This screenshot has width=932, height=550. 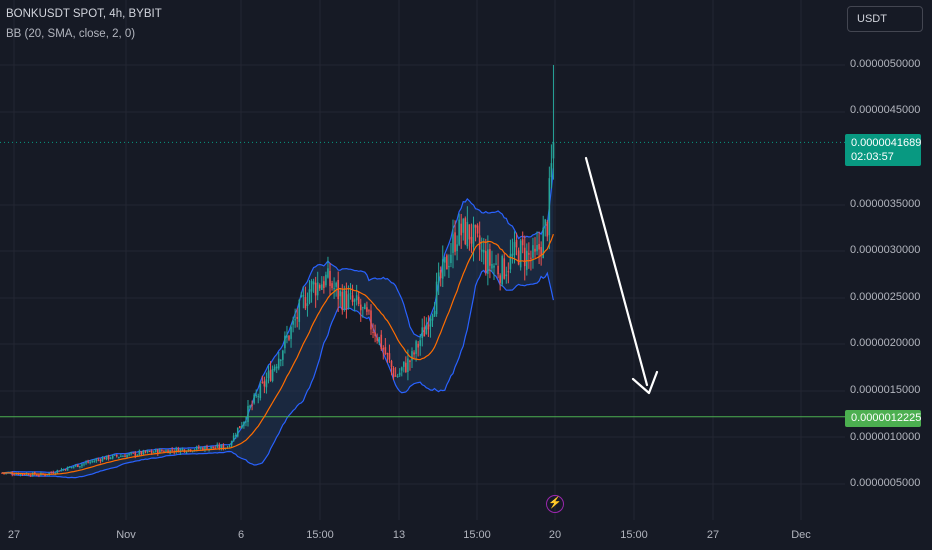 I want to click on current-price-value: 0.0000041689, so click(x=886, y=143).